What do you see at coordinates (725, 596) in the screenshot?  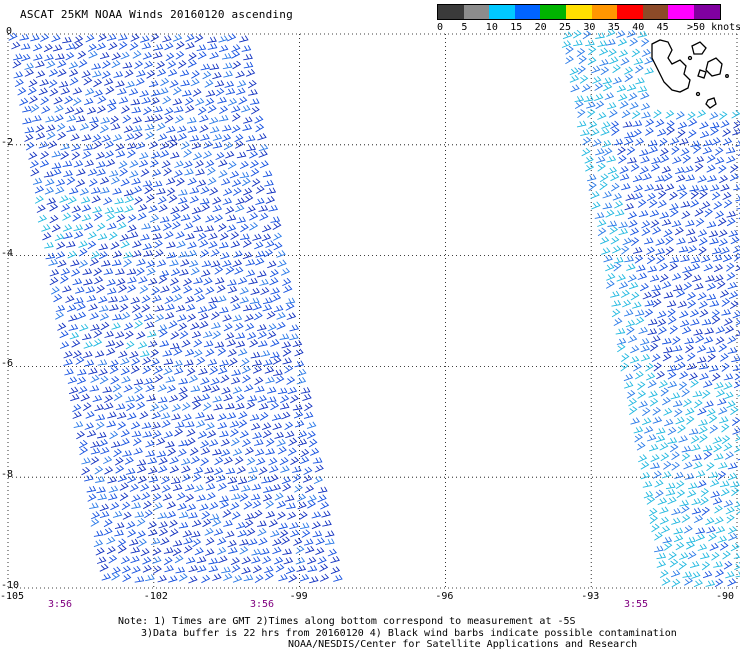 I see `x-axis-label: -90` at bounding box center [725, 596].